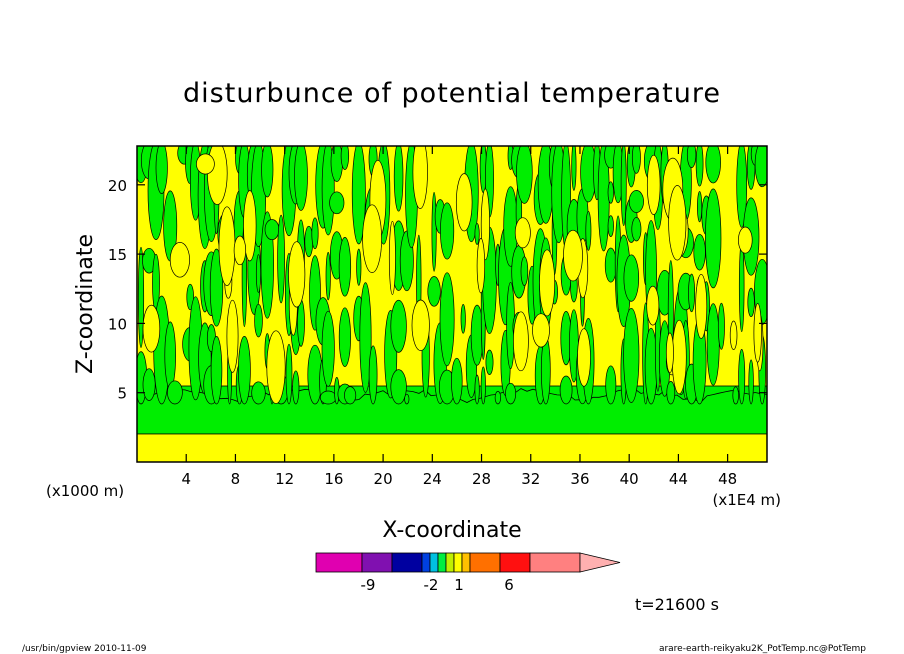  What do you see at coordinates (468, 573) in the screenshot?
I see `colorbar: -9 -2 1 6` at bounding box center [468, 573].